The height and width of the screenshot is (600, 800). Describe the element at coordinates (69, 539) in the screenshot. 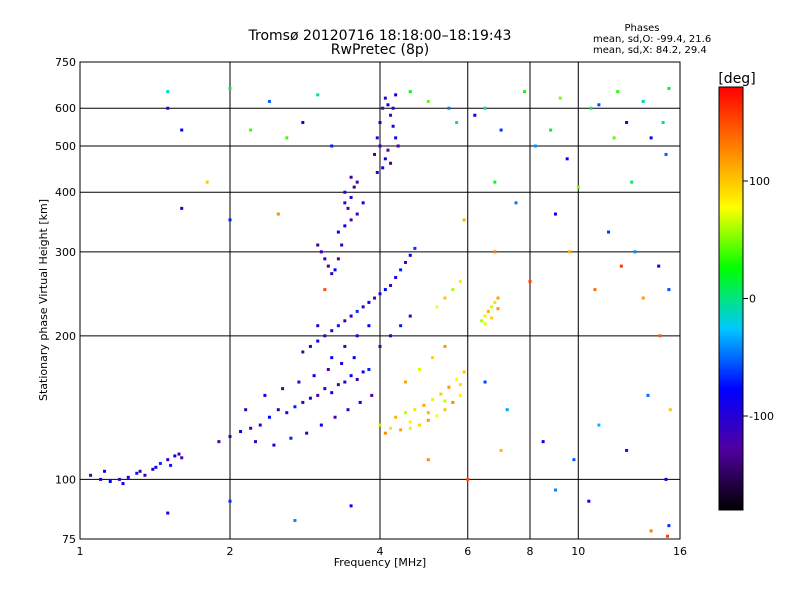

I see `y-tick-label: 75` at that location.